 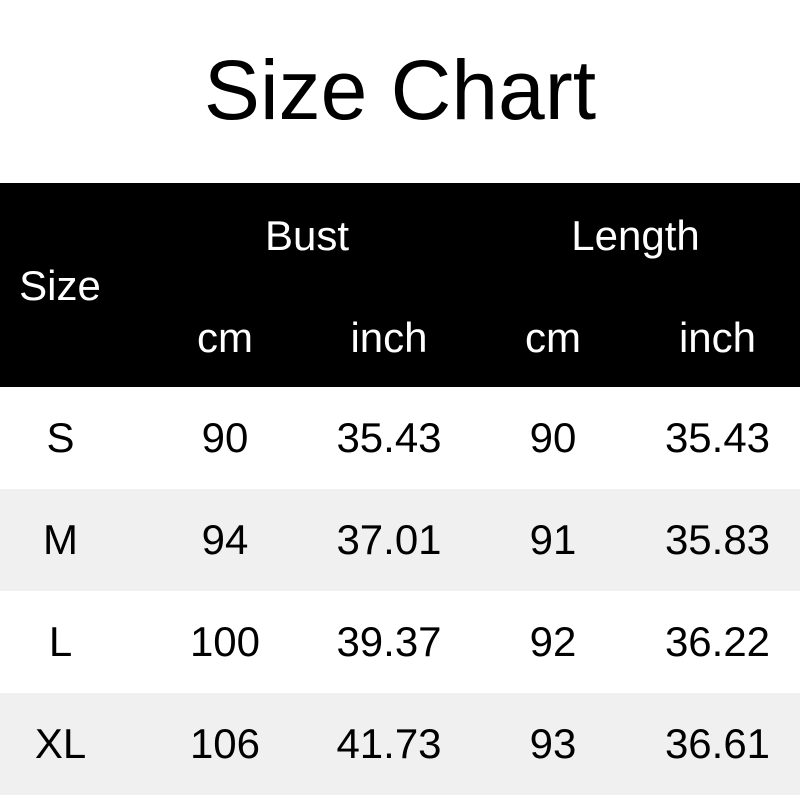 I want to click on size-cell: L, so click(x=60, y=641).